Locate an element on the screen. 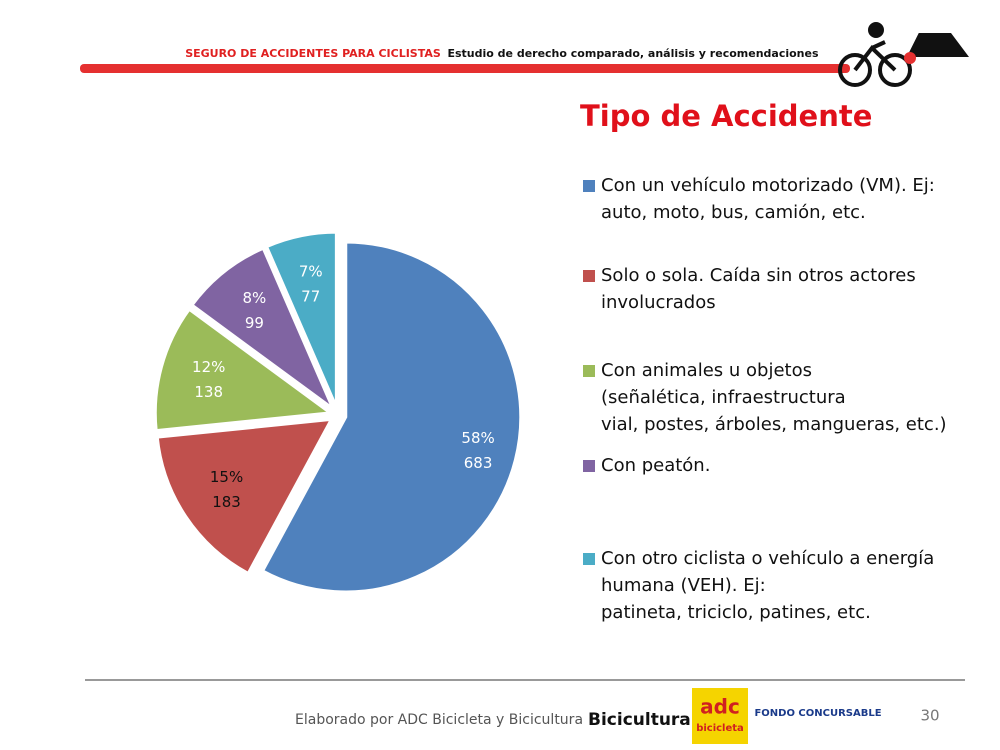 The height and width of the screenshot is (750, 1000). logo-bicicleta: bicicleta is located at coordinates (720, 728).